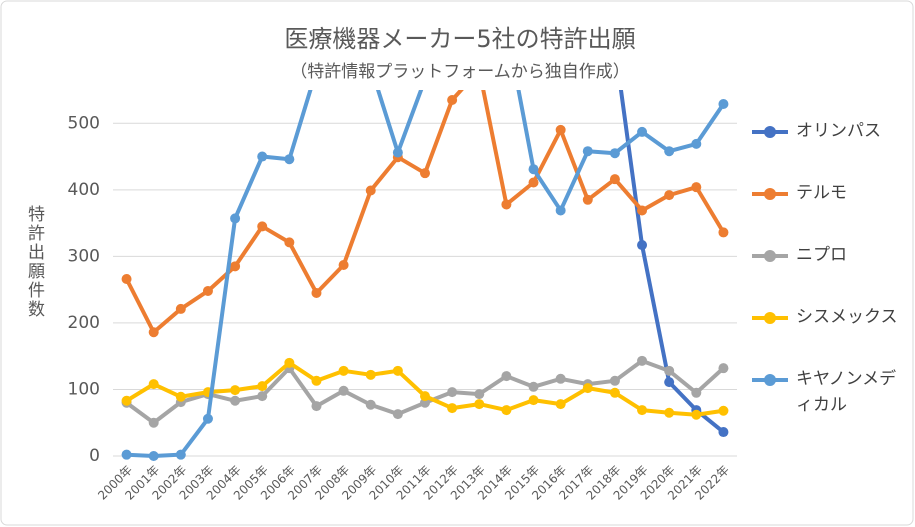 This screenshot has width=915, height=527. I want to click on y-tick-label: 200, so click(84, 323).